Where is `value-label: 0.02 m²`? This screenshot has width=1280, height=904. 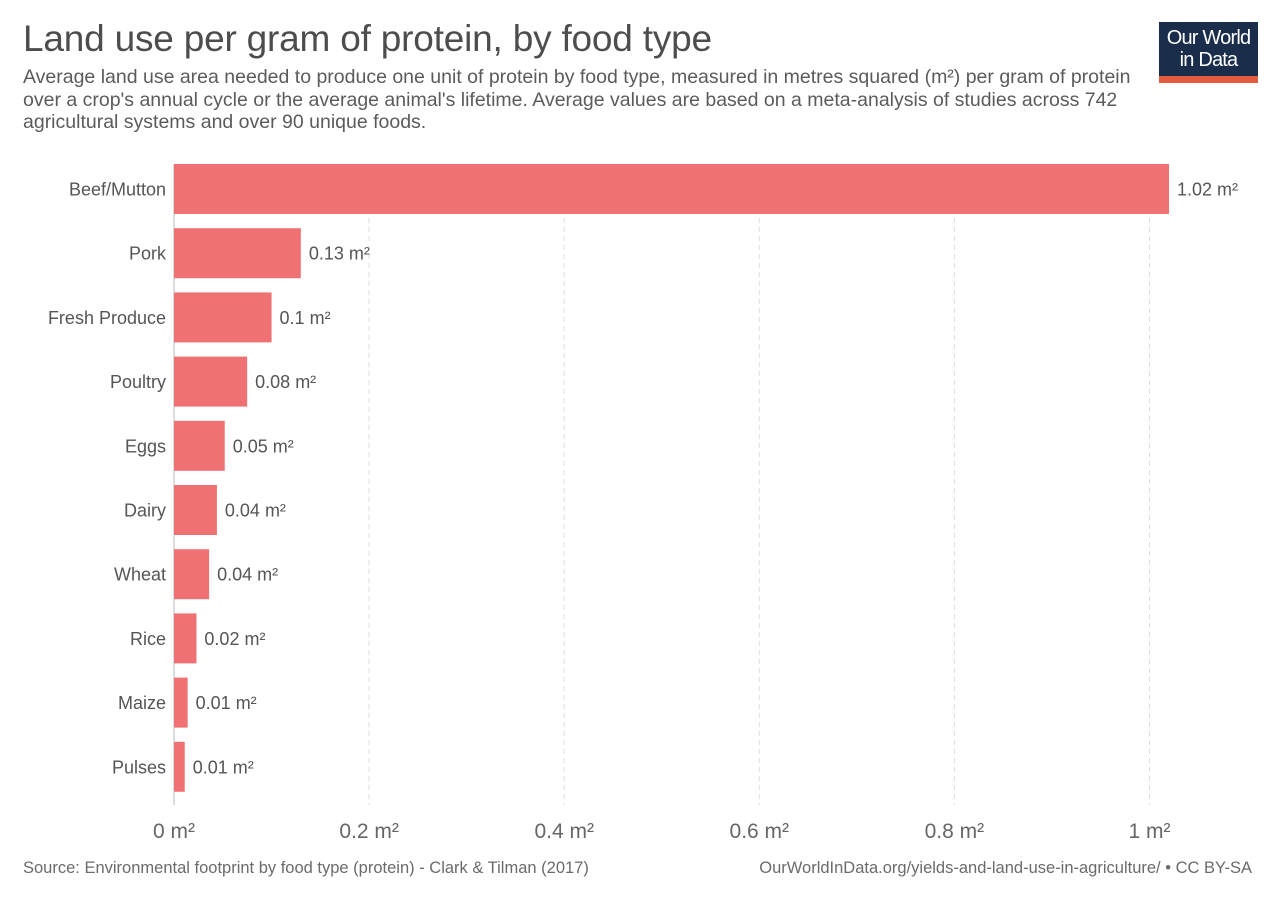 value-label: 0.02 m² is located at coordinates (234, 639).